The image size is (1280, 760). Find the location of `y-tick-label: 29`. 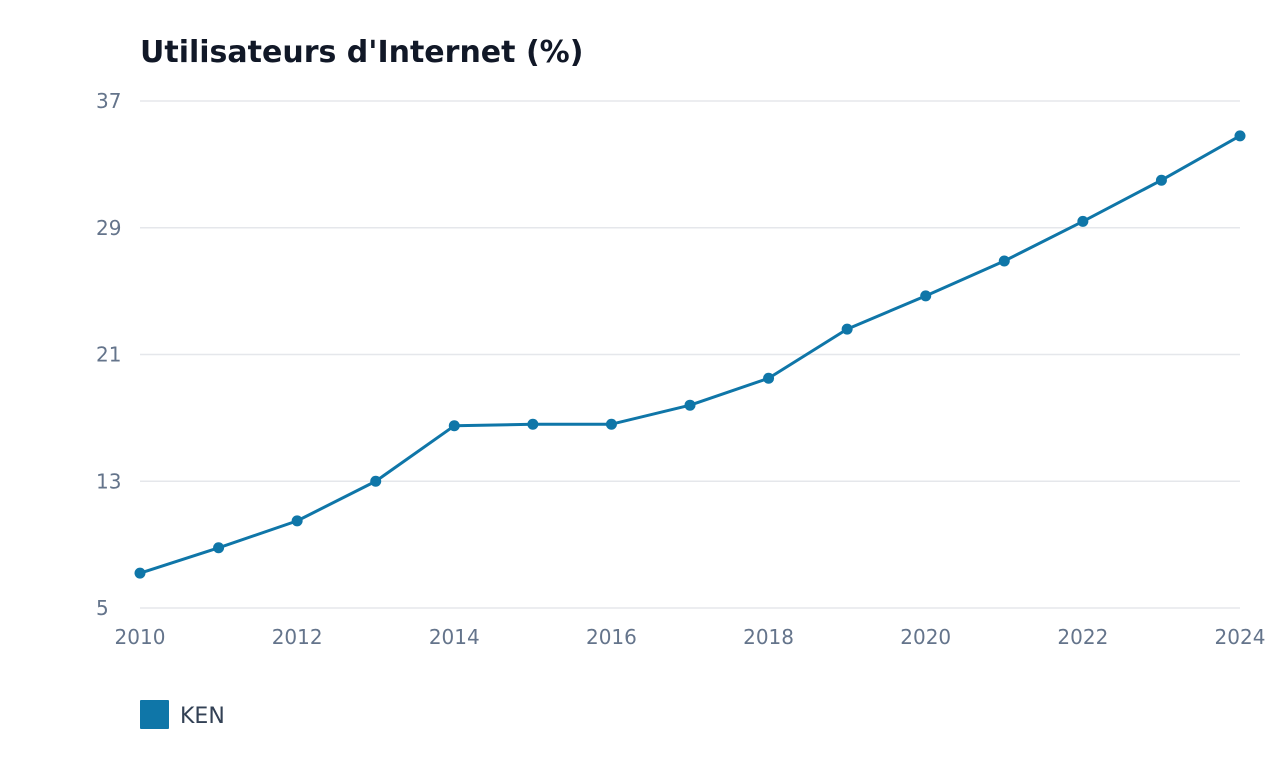

y-tick-label: 29 is located at coordinates (108, 228).